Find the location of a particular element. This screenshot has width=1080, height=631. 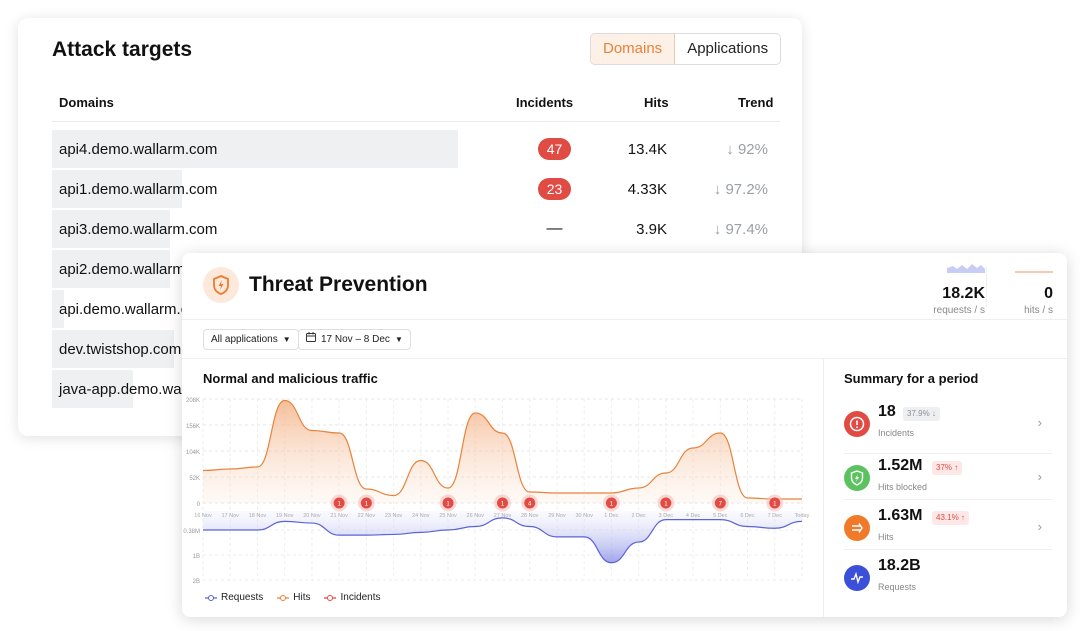

tab-domains: Domains is located at coordinates (633, 49).